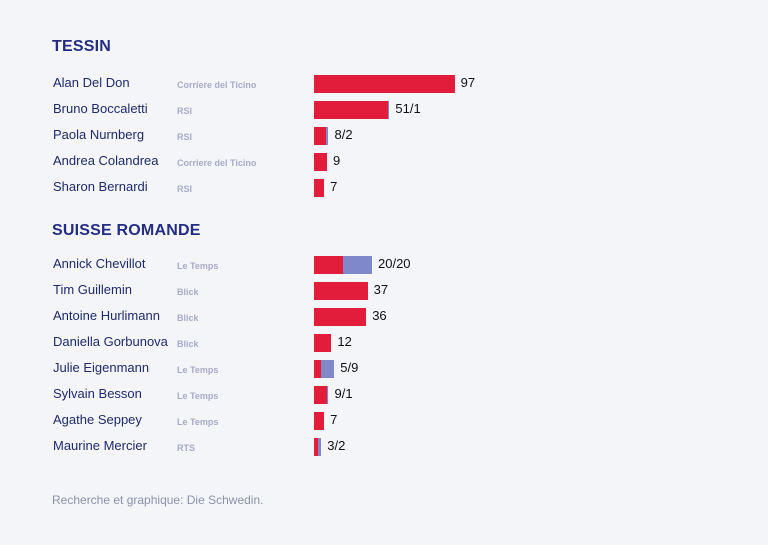 The height and width of the screenshot is (545, 768). I want to click on bar-row: Bruno Boccaletti RSI 51/1, so click(384, 113).